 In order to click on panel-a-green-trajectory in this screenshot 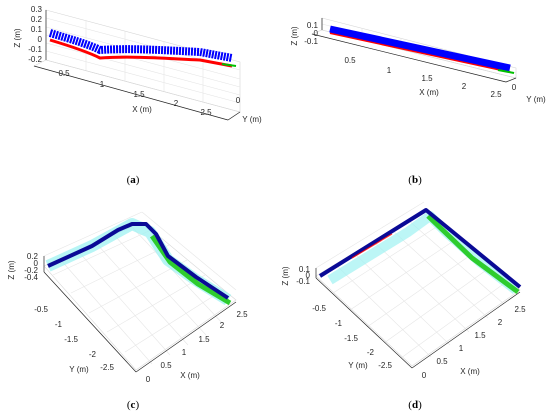, I will do `click(229, 65)`.